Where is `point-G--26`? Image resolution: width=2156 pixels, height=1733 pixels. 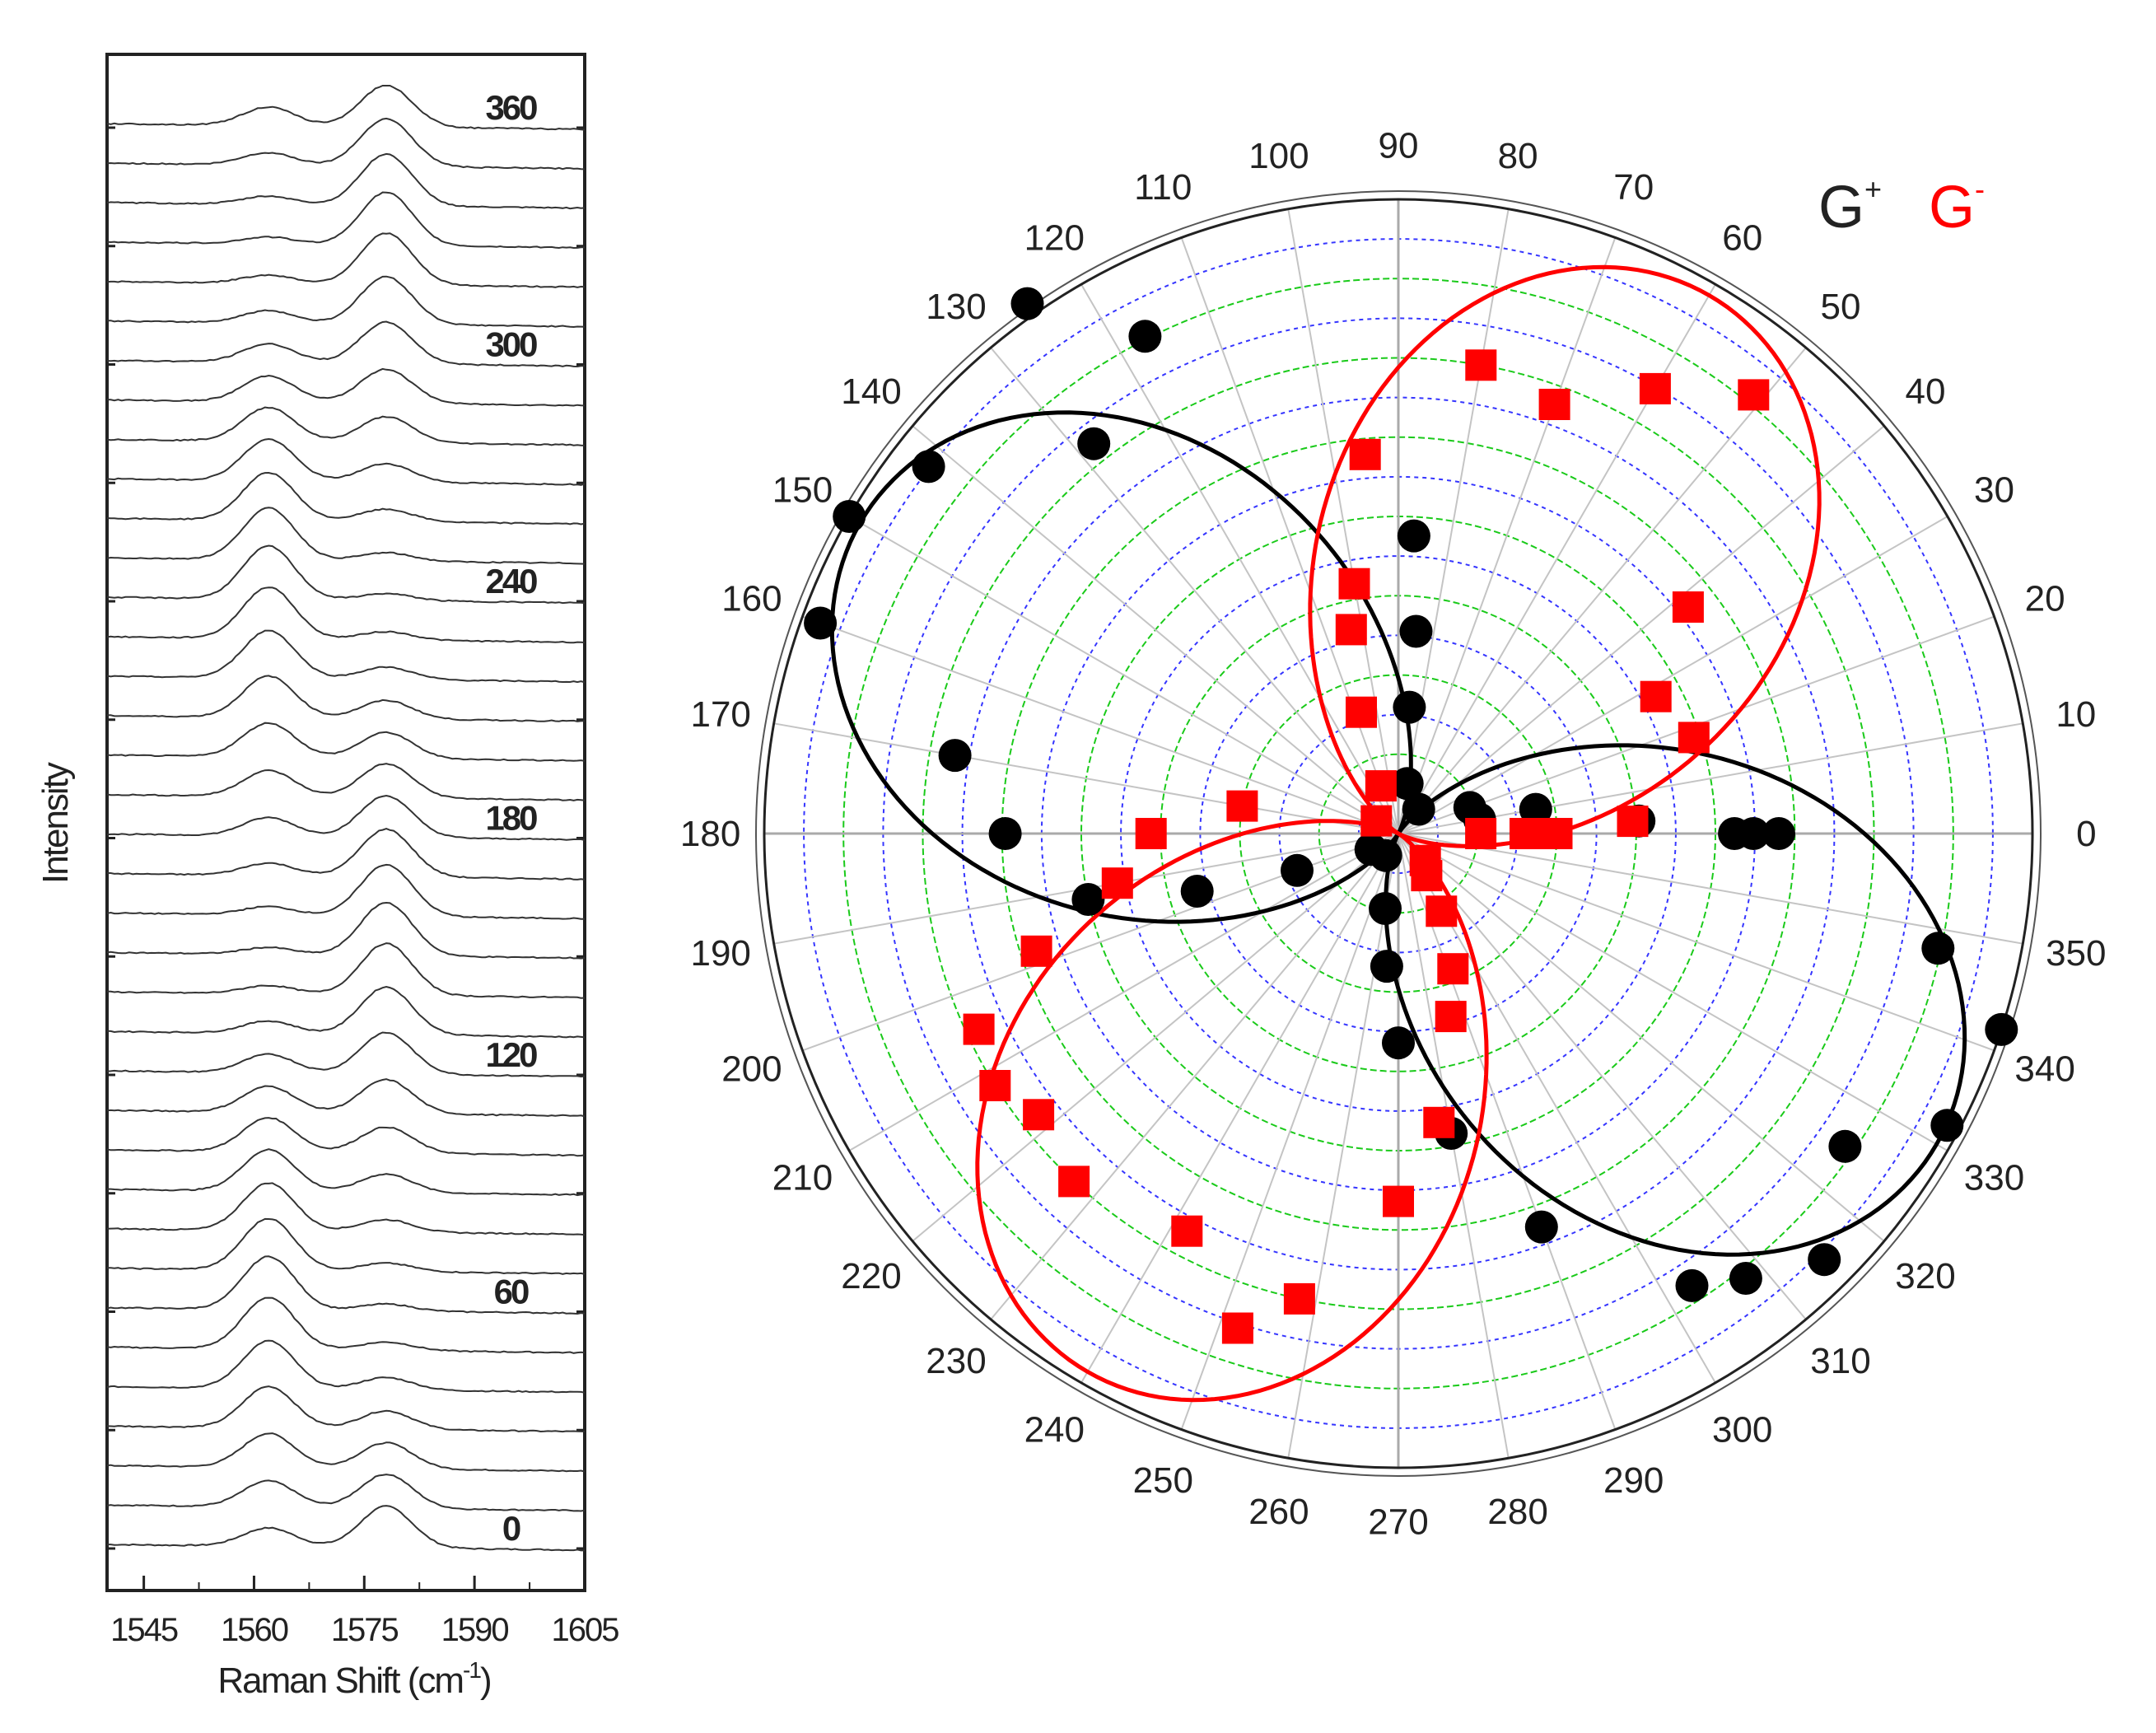
point-G--26 is located at coordinates (1187, 1231).